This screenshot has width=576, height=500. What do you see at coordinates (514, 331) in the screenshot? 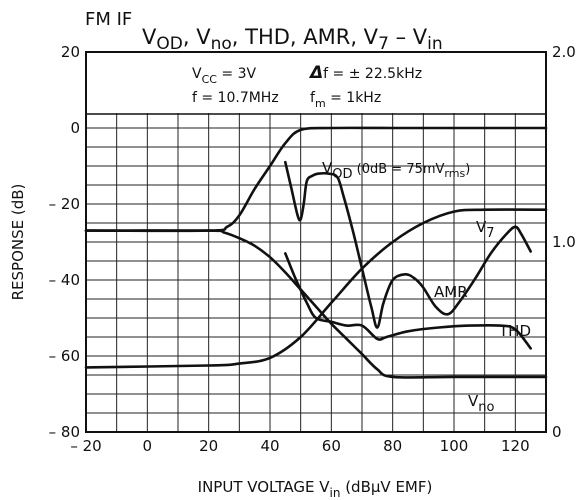
I see `series-label-thd: THD` at bounding box center [514, 331].